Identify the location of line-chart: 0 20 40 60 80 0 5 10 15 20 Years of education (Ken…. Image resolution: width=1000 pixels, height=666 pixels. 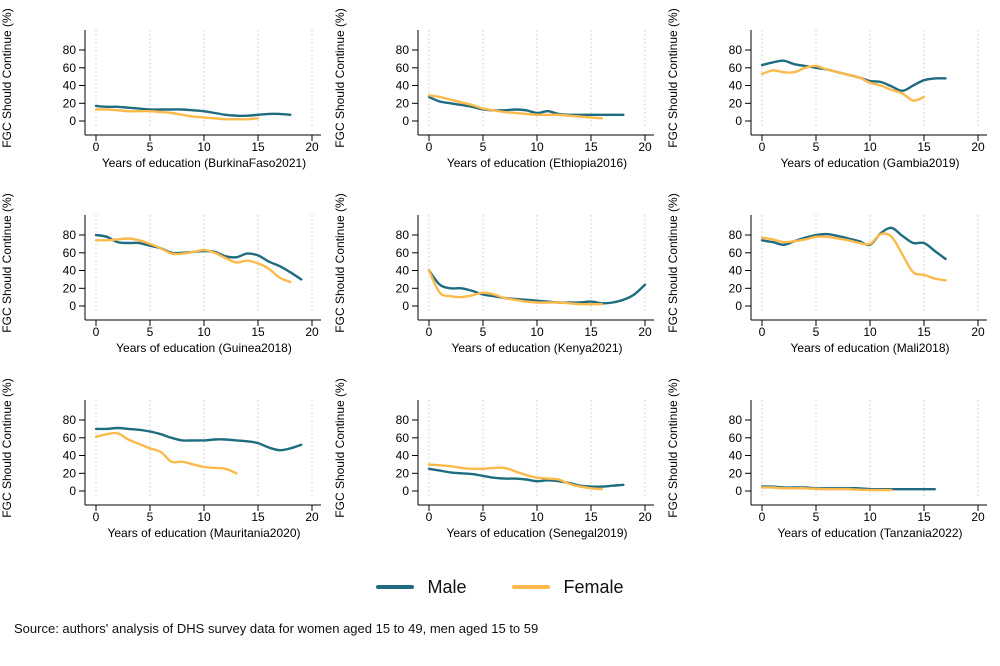
(493, 274).